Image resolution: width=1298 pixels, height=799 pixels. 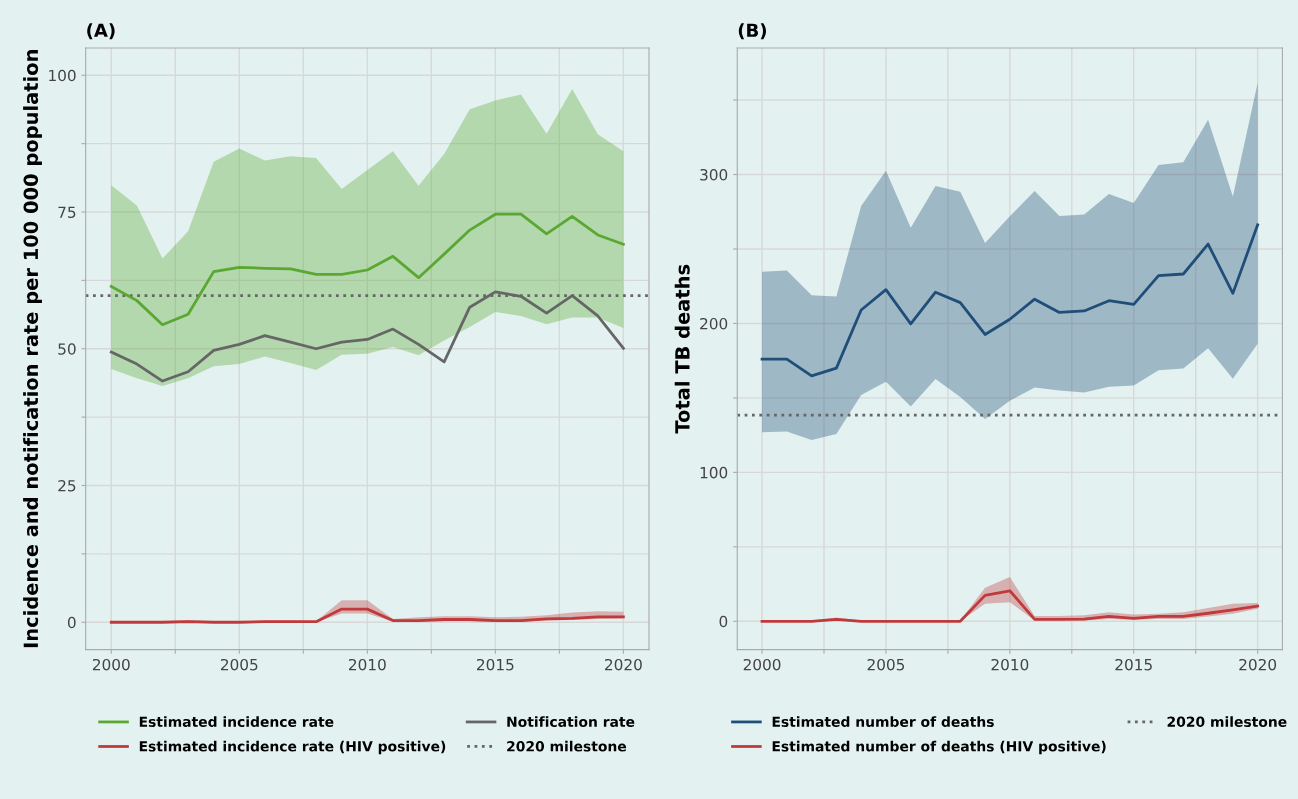 What do you see at coordinates (67, 349) in the screenshot?
I see `y-tick-label: 50` at bounding box center [67, 349].